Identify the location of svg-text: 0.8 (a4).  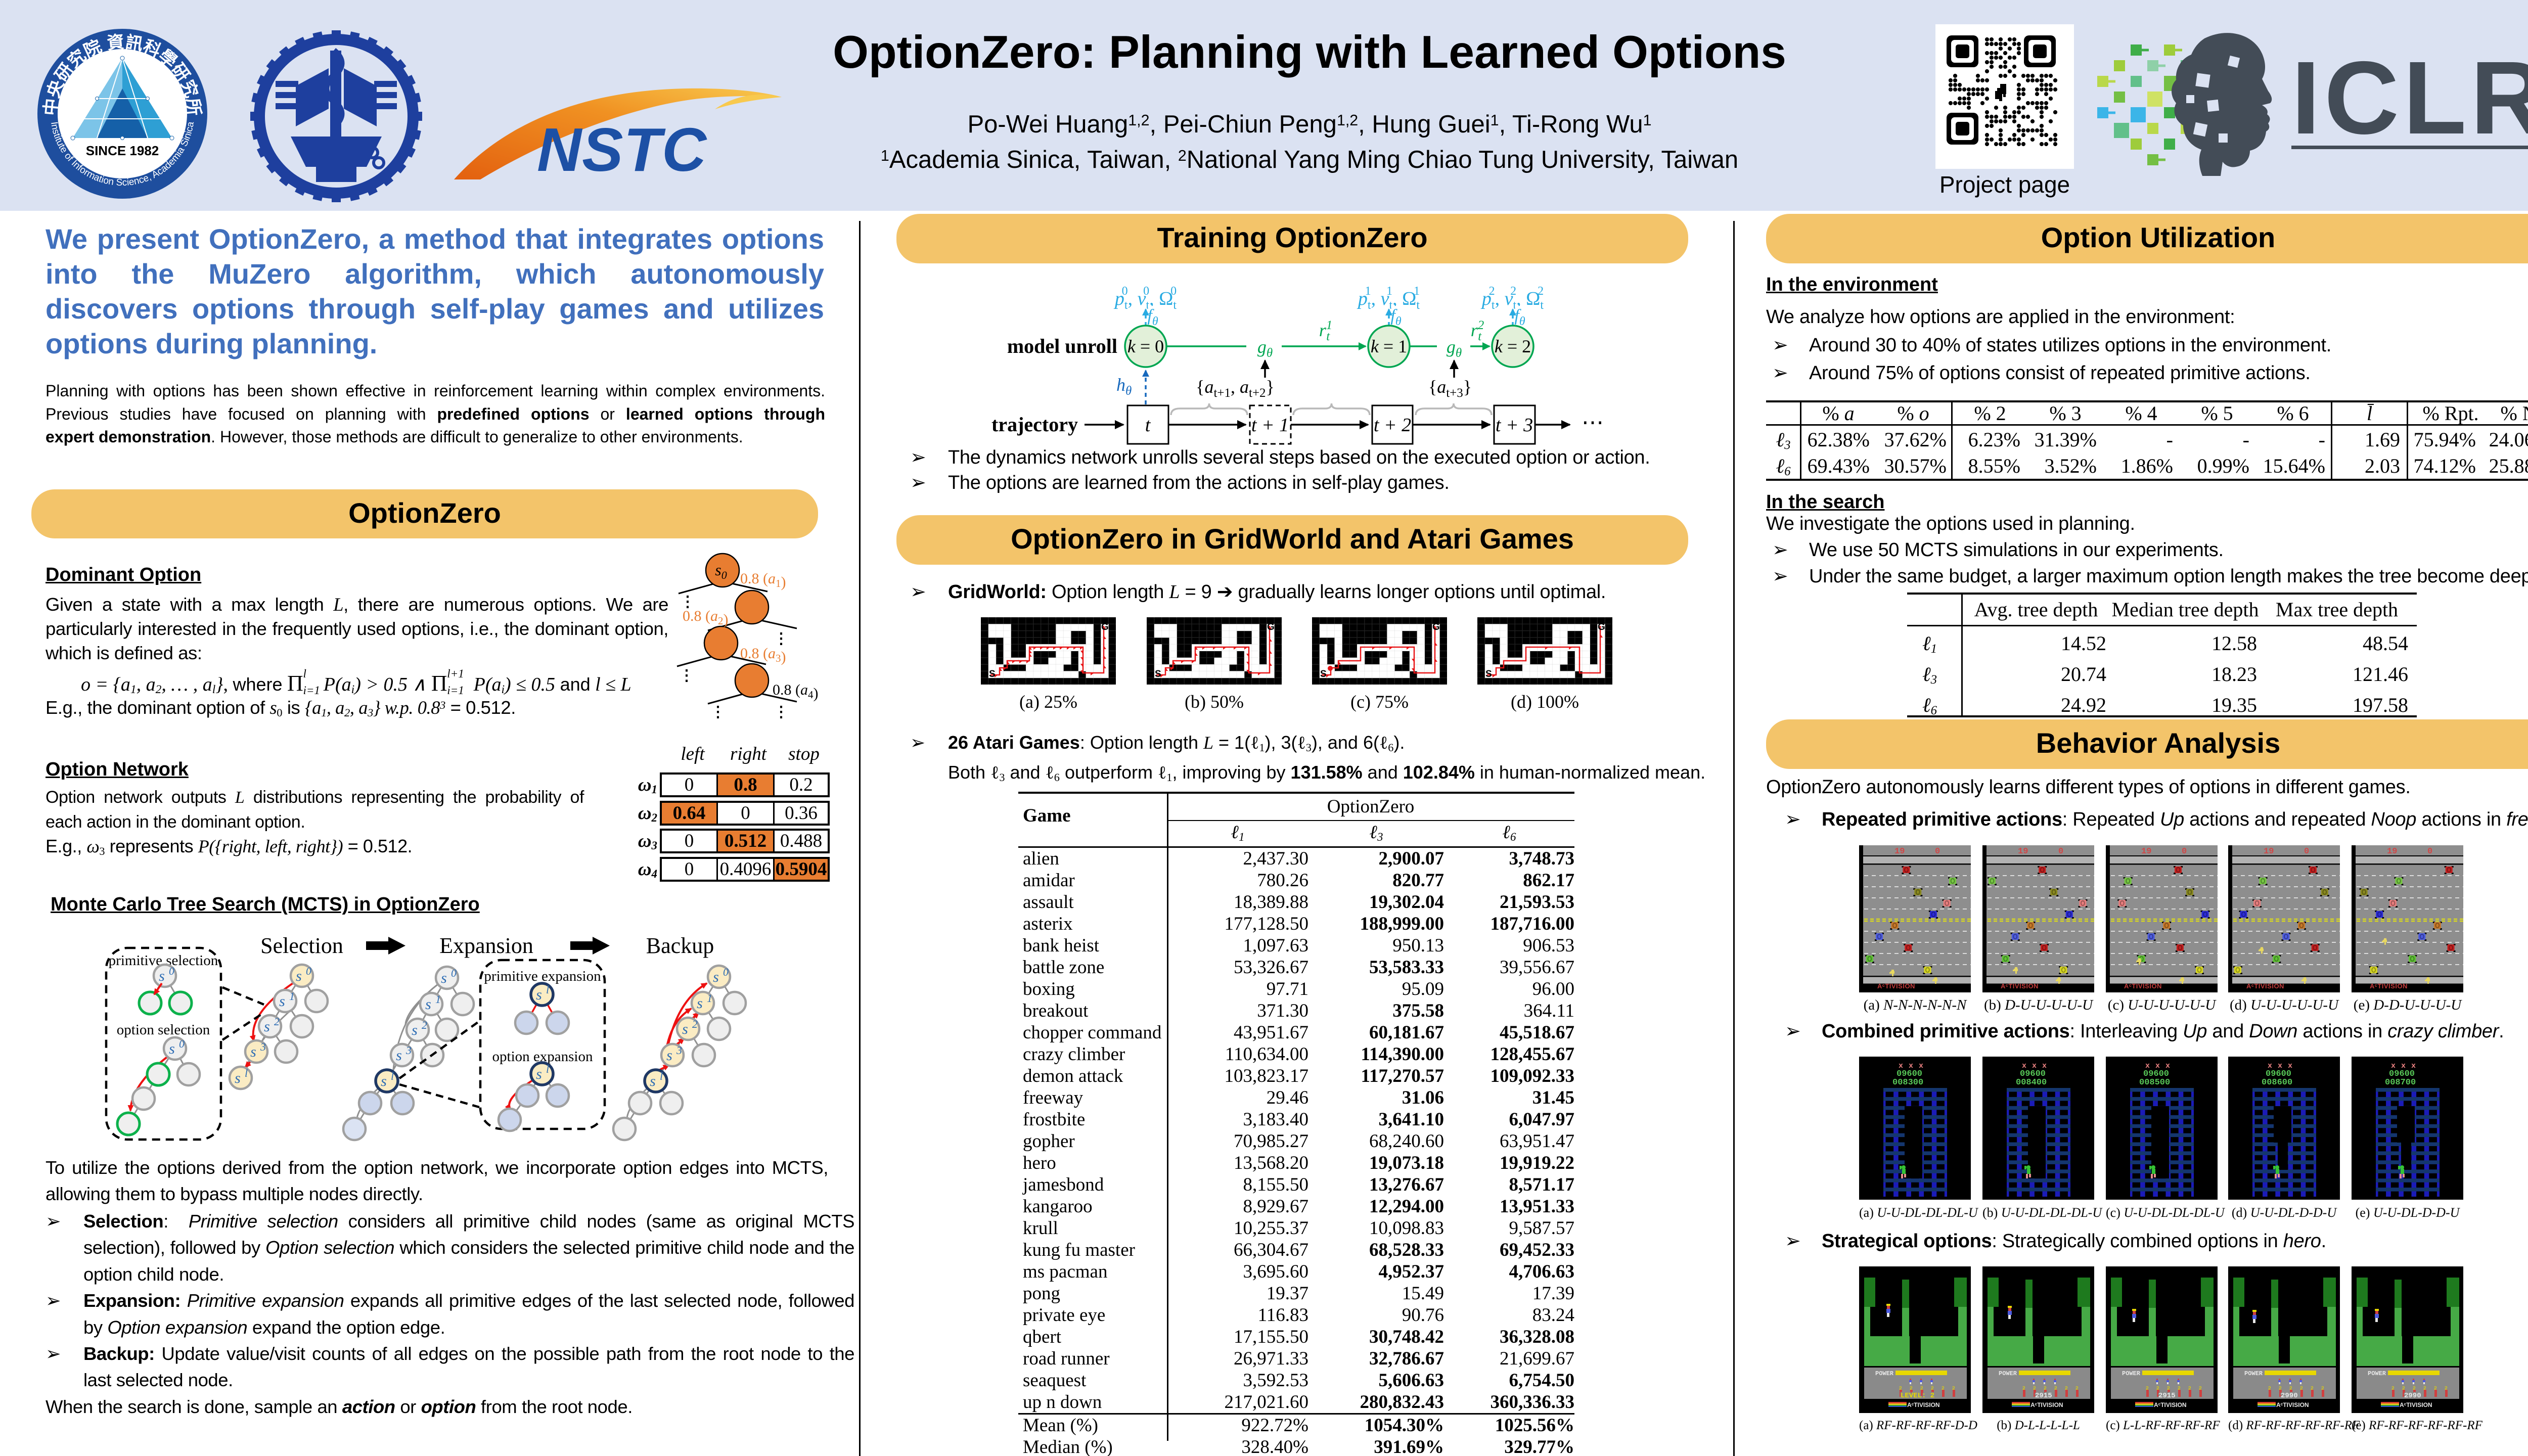
(796, 691).